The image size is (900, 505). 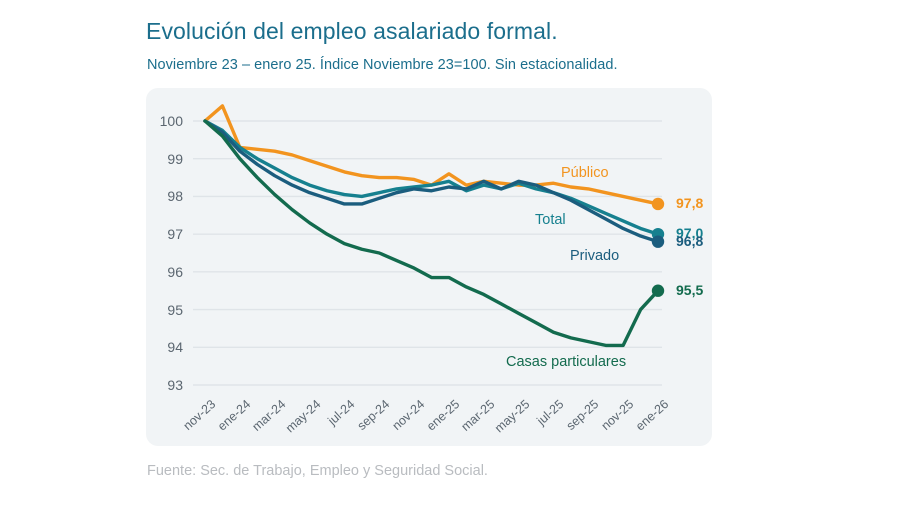 I want to click on y-axis-tick-label: 93, so click(x=175, y=385).